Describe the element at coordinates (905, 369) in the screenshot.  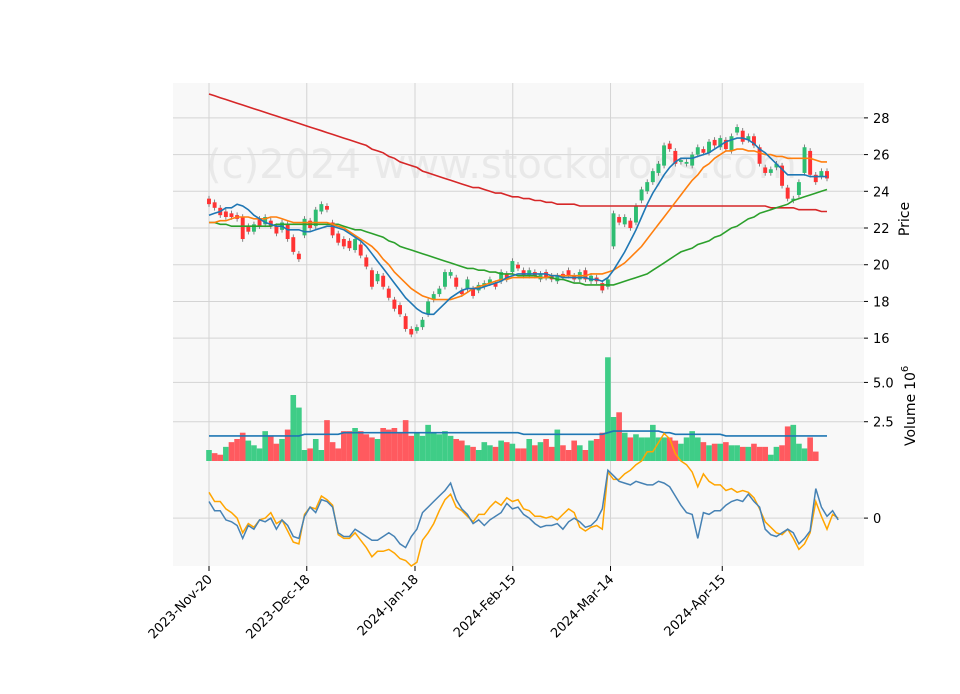
I see `volume-y-label-power: 6` at that location.